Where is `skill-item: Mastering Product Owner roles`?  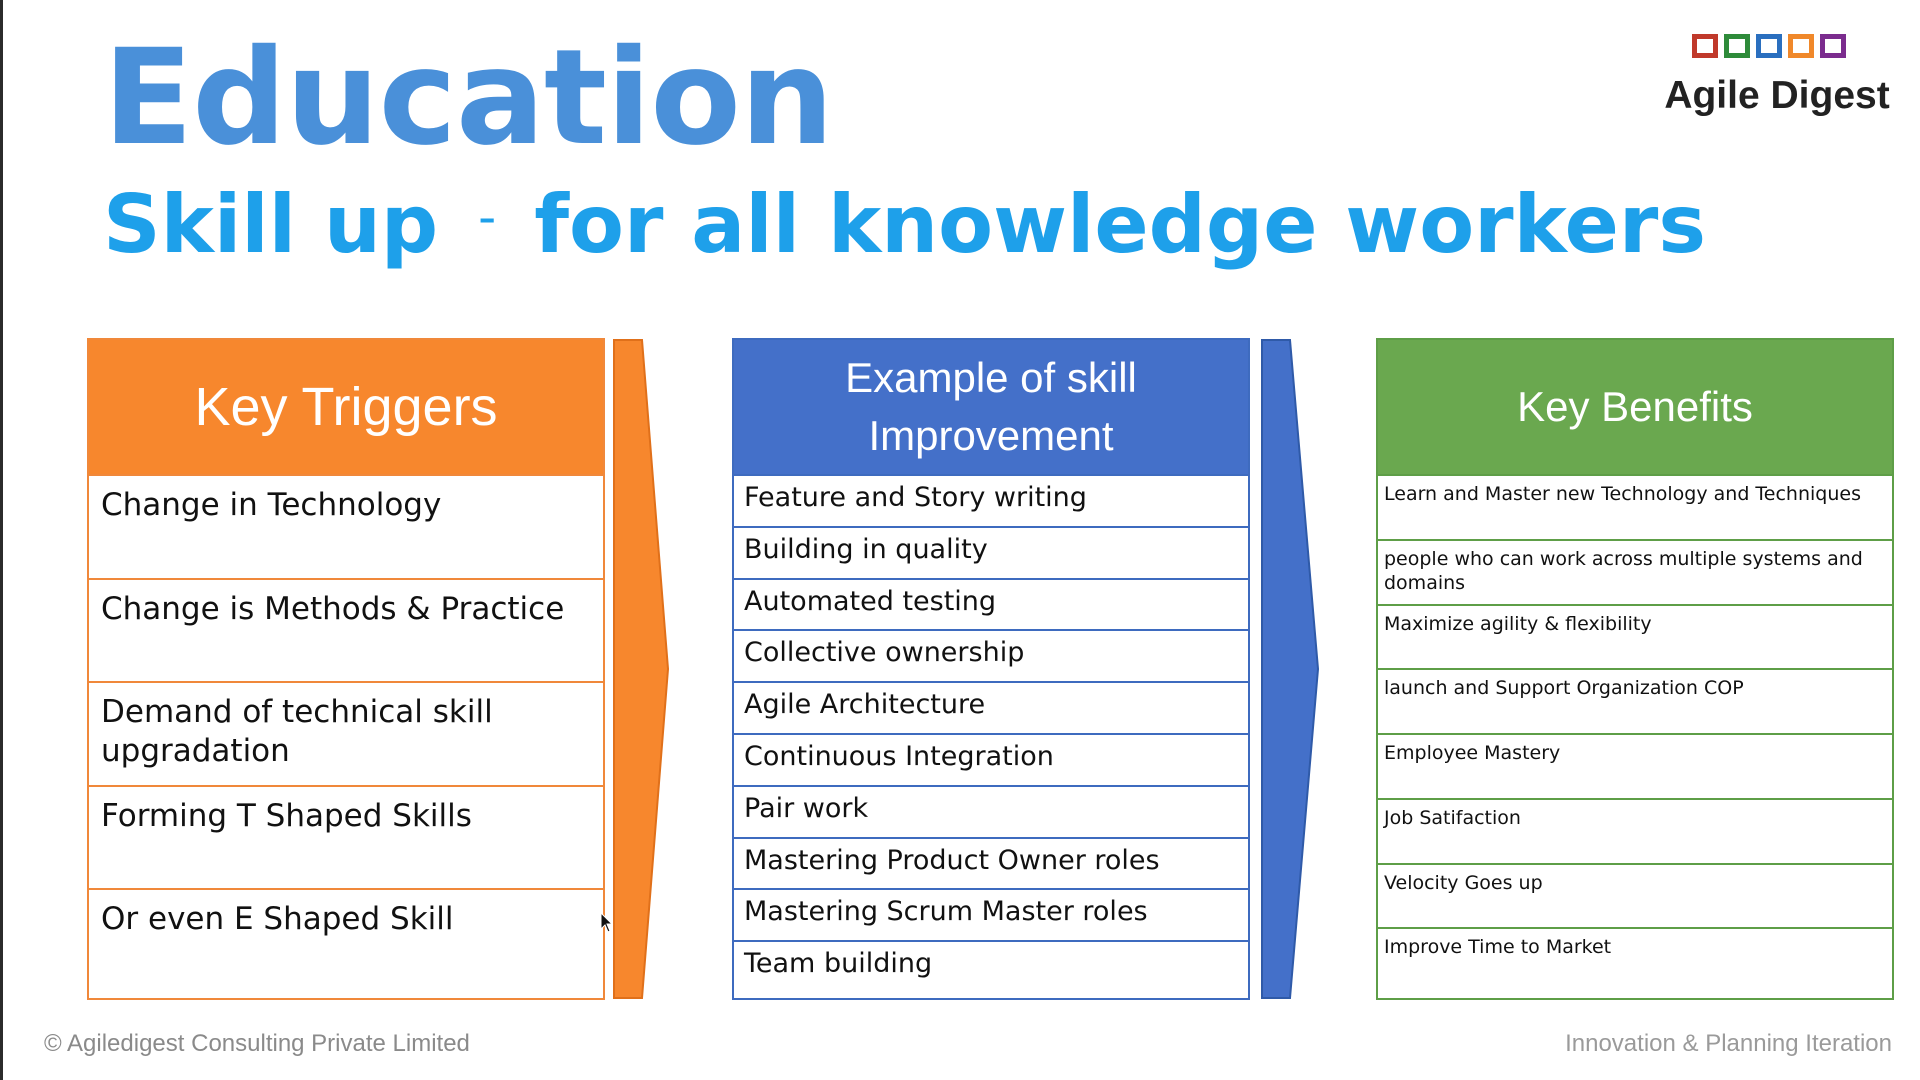
skill-item: Mastering Product Owner roles is located at coordinates (991, 862).